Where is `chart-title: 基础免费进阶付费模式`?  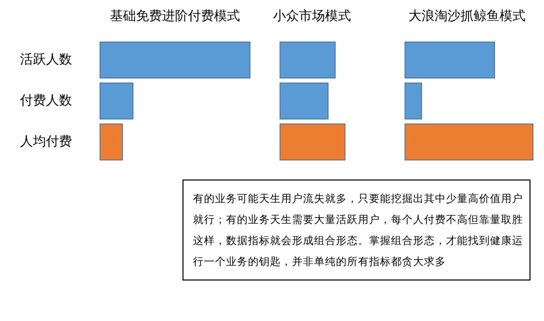 chart-title: 基础免费进阶付费模式 is located at coordinates (175, 16).